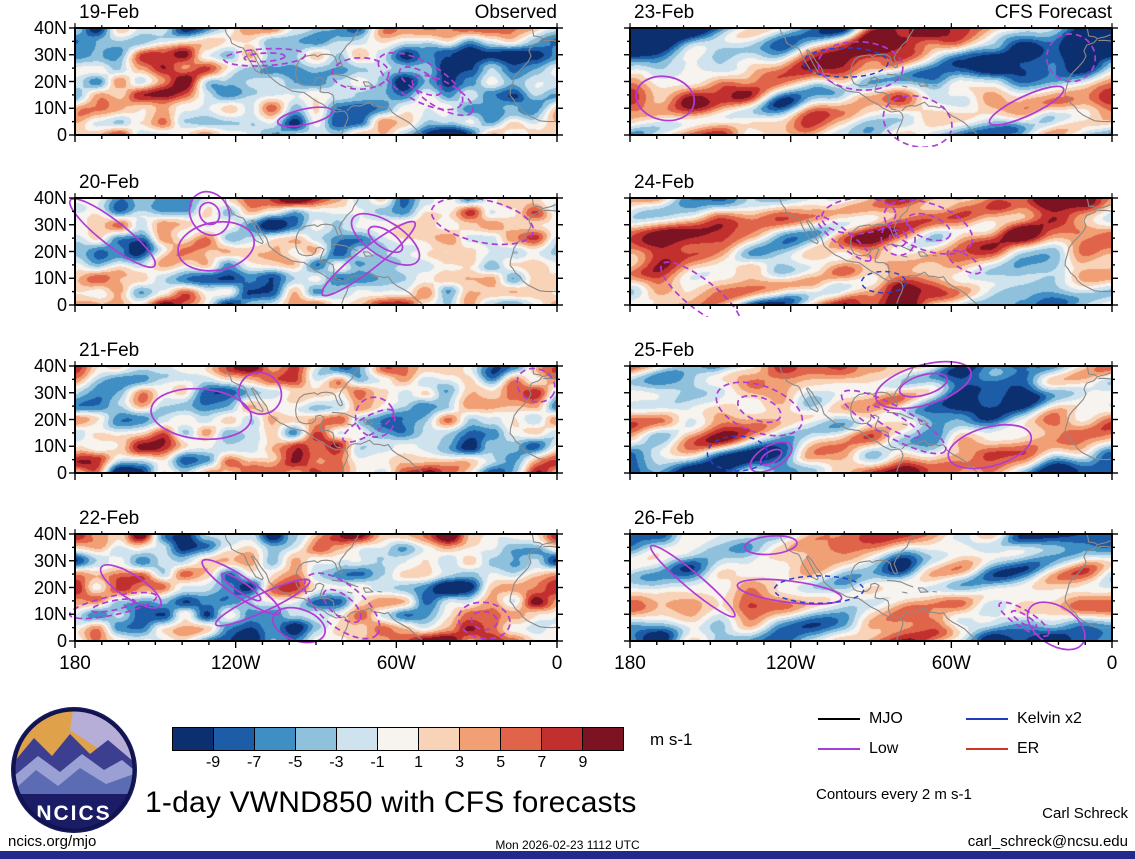 This screenshot has width=1135, height=859. Describe the element at coordinates (567, 845) in the screenshot. I see `timestamp: Mon 2026-02-23 1112 UTC` at that location.